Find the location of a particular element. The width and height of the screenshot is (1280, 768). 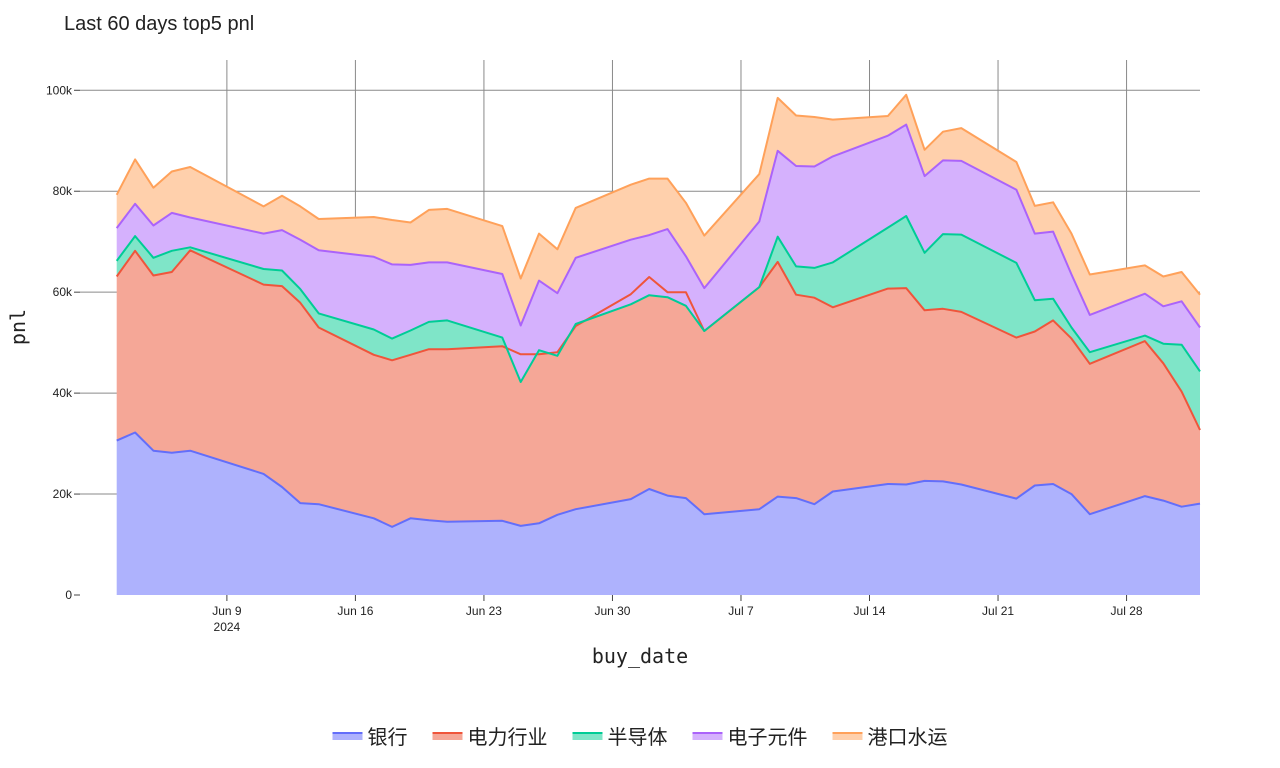

x-tick-label-7: Jul 28 is located at coordinates (1127, 611).